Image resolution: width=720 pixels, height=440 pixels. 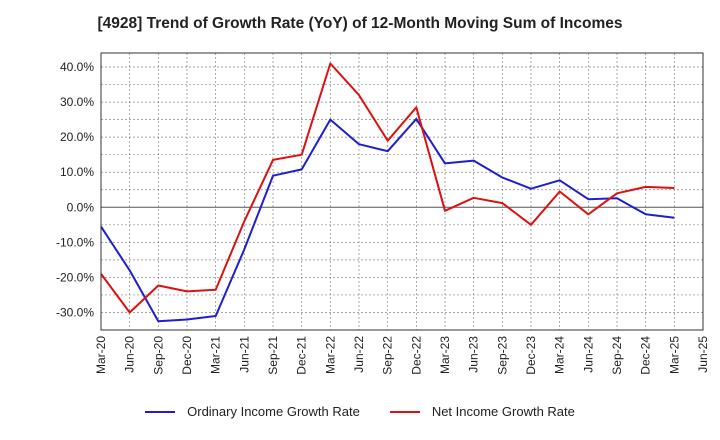 What do you see at coordinates (77, 67) in the screenshot?
I see `y-tick-label: 40.0%` at bounding box center [77, 67].